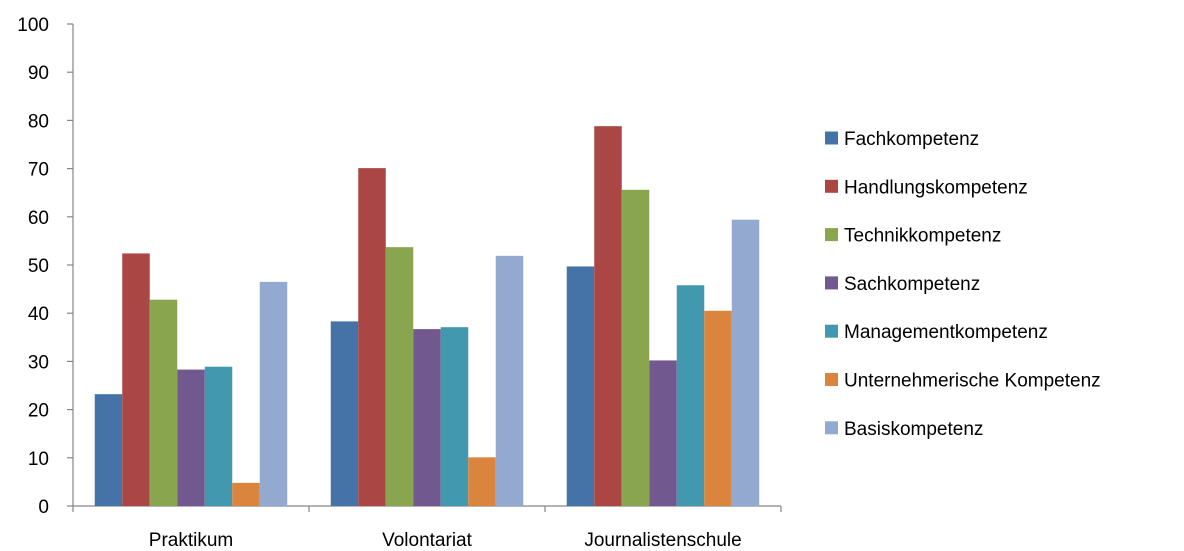 The image size is (1184, 551). Describe the element at coordinates (372, 337) in the screenshot. I see `bar-handlungskompetenz-volontariat` at that location.